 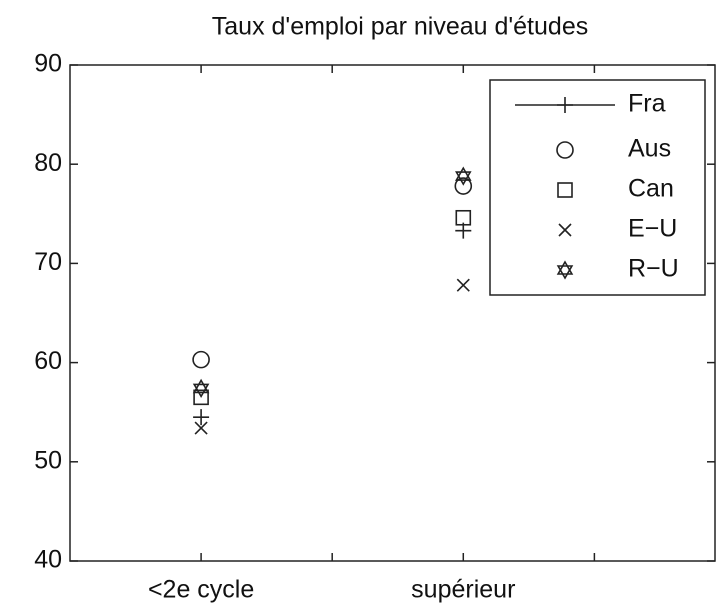 What do you see at coordinates (48, 460) in the screenshot?
I see `y-tick-label: 50` at bounding box center [48, 460].